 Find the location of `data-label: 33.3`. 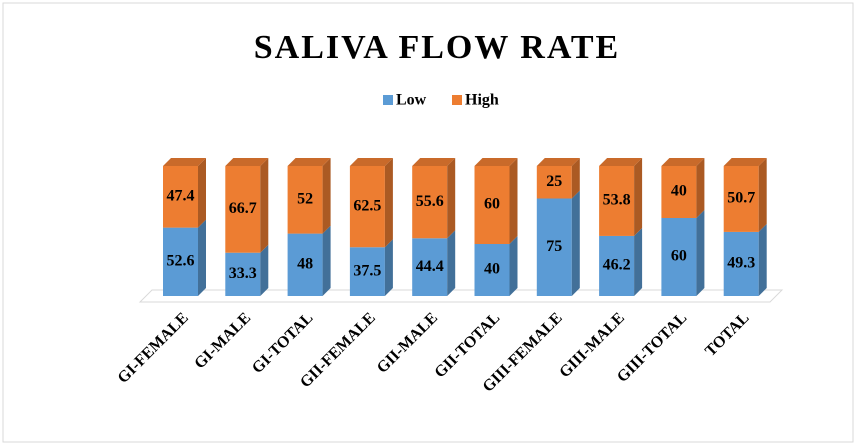

data-label: 33.3 is located at coordinates (243, 273).